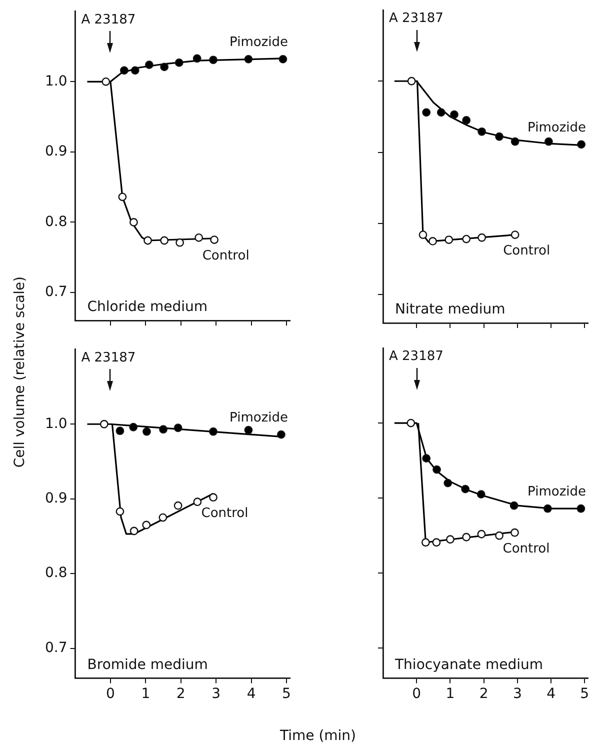  What do you see at coordinates (318, 736) in the screenshot?
I see `x-axis-title: Time (min)` at bounding box center [318, 736].